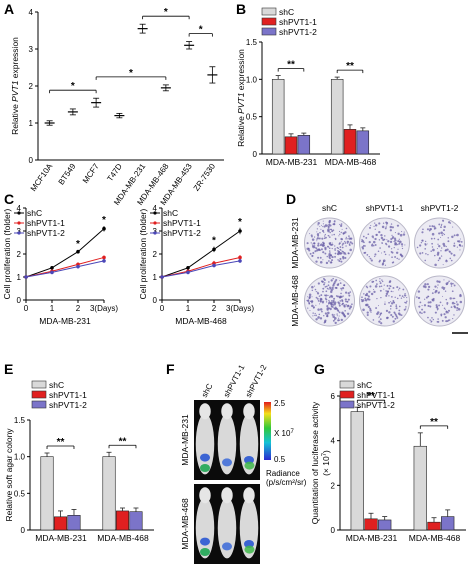 This screenshot has height=569, width=474. I want to click on x-tick-label: 3(Days), so click(104, 308).